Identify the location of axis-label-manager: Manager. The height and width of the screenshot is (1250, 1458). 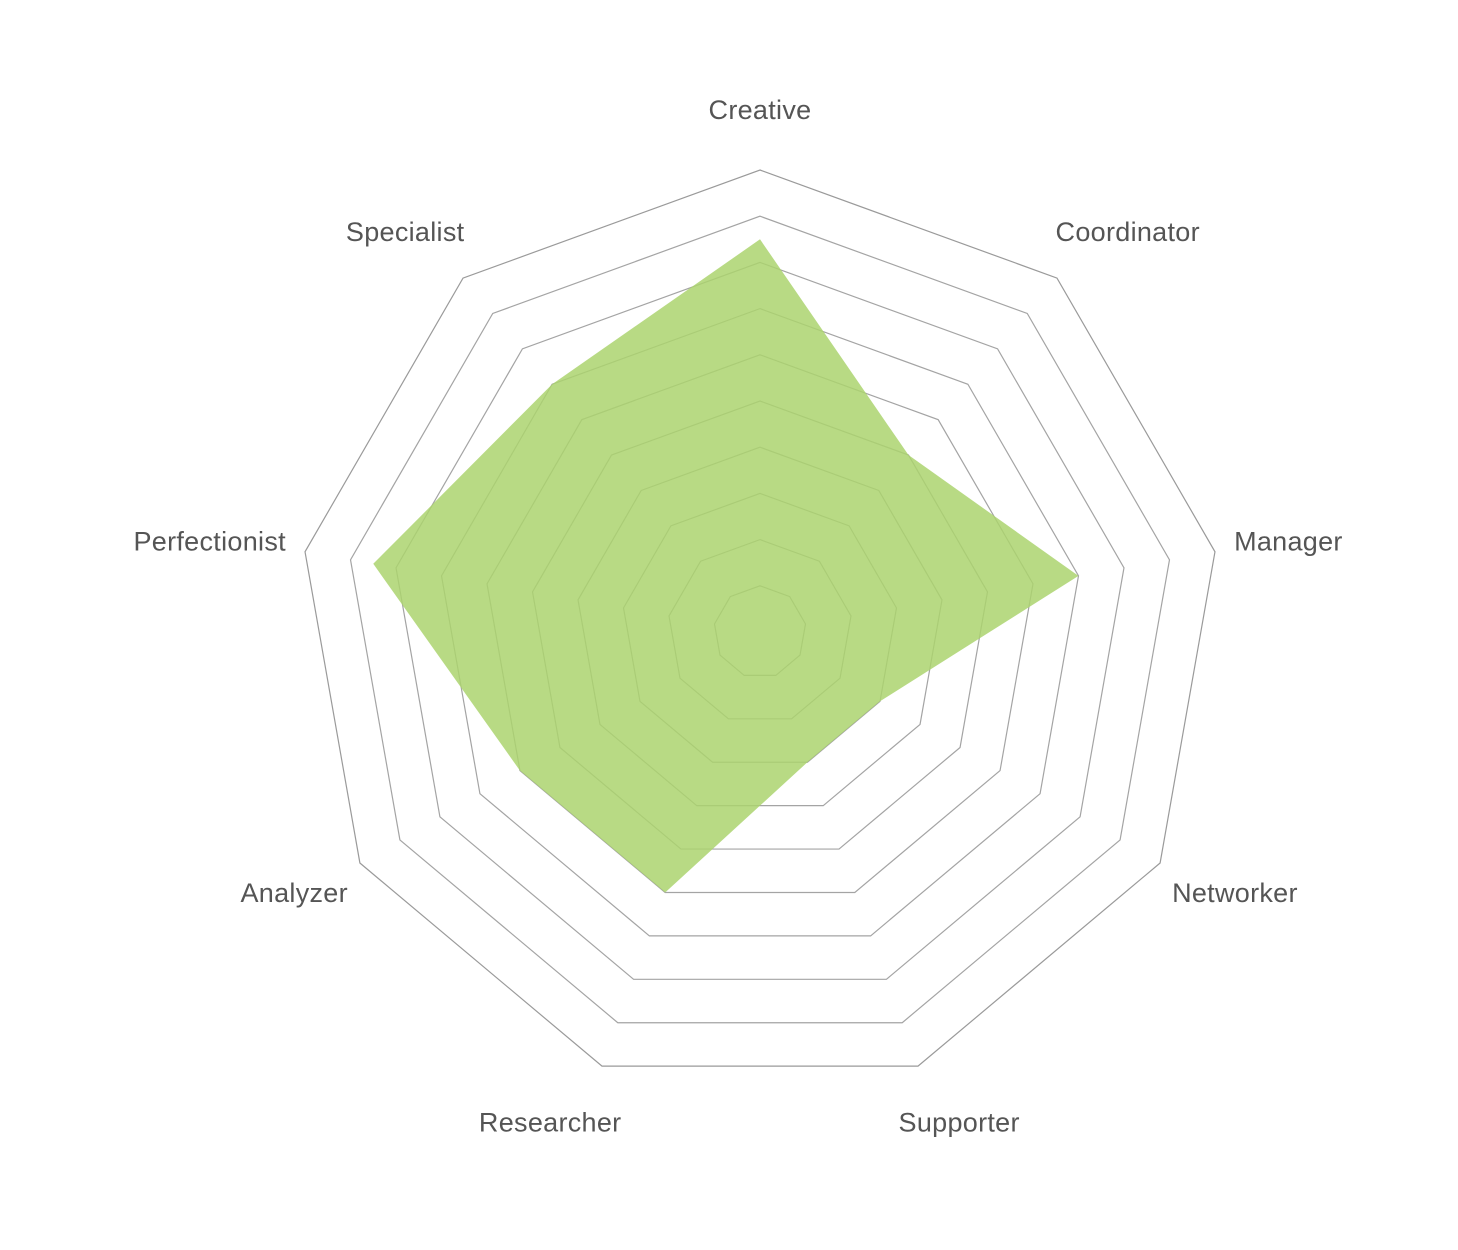
(1288, 541).